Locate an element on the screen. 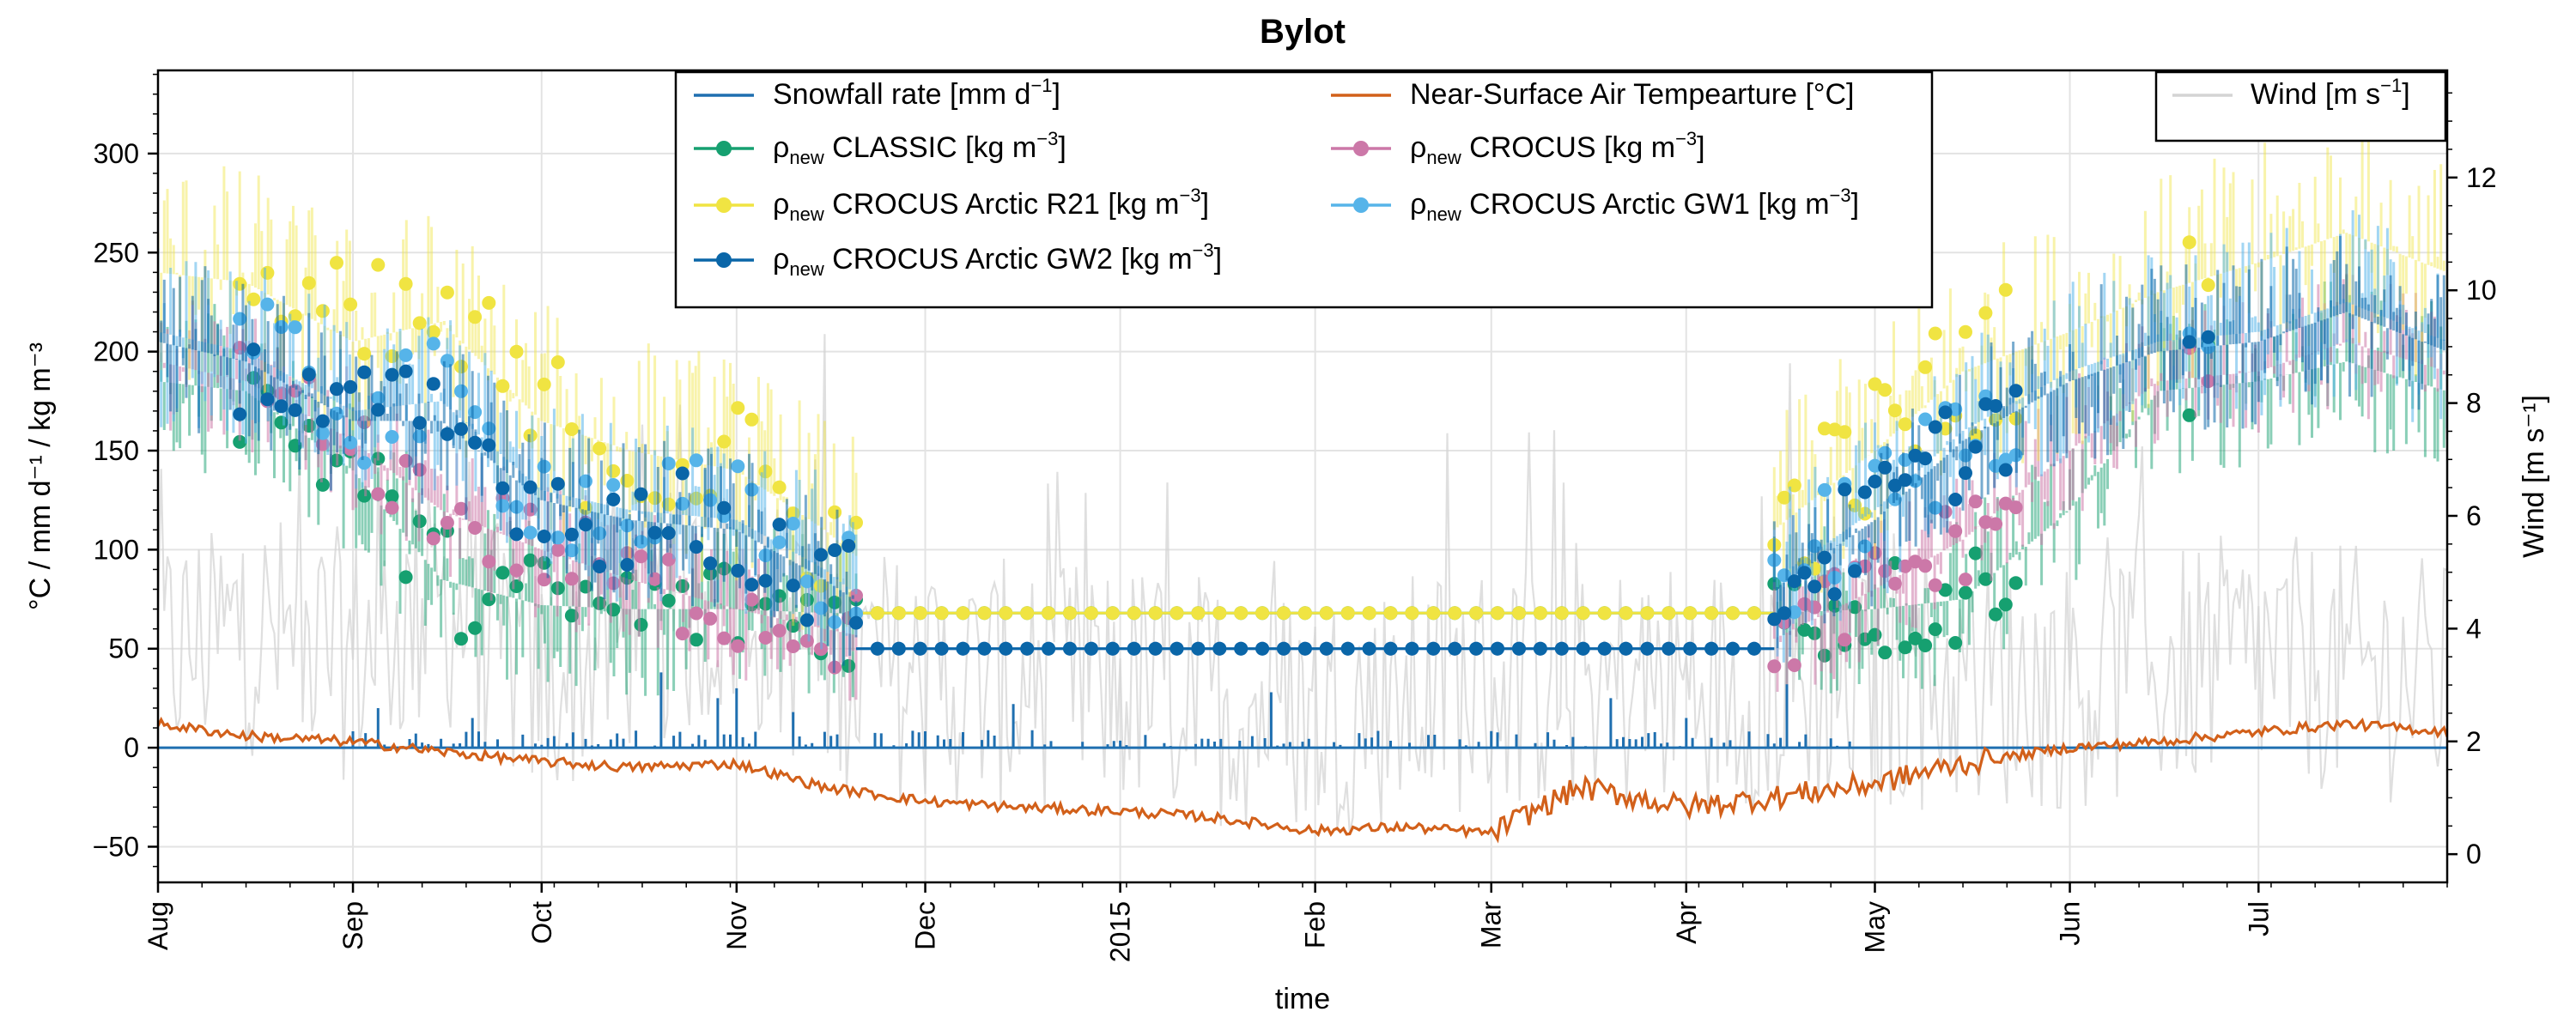 The height and width of the screenshot is (1030, 2576). legend-item-classic: ρnew CLASSIC [kg m−3​] is located at coordinates (880, 148).